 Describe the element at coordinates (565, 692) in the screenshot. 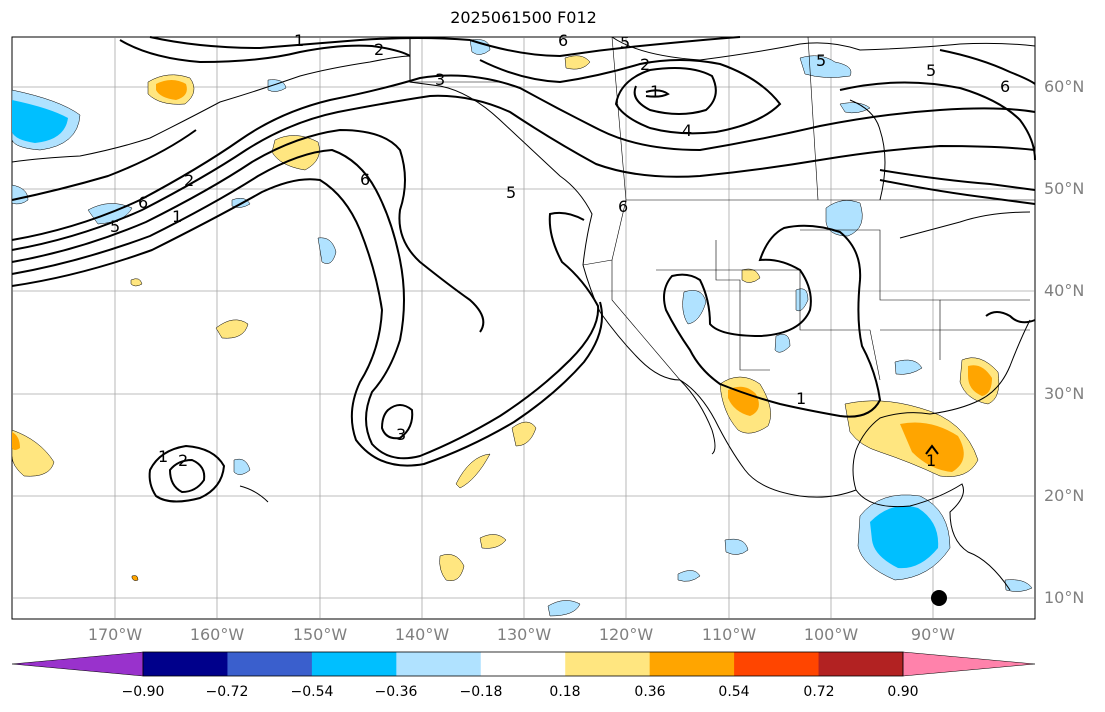

I see `colorbar-tick: 0.18` at that location.